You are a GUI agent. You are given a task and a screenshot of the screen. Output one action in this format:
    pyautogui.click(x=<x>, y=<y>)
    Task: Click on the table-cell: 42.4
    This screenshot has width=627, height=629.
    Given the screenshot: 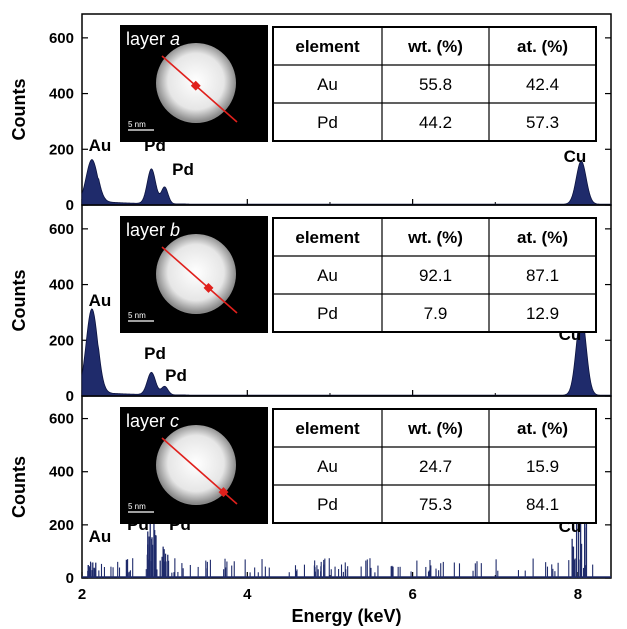 What is the action you would take?
    pyautogui.click(x=542, y=84)
    